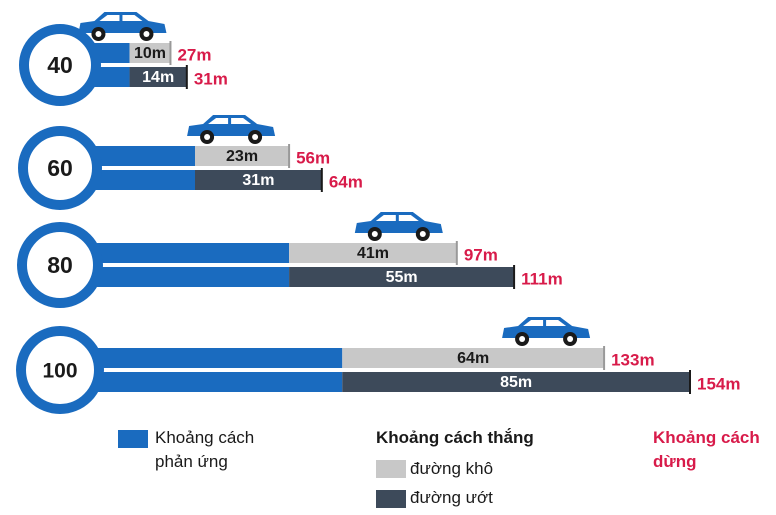 The height and width of the screenshot is (515, 776). I want to click on speed-label: 40, so click(60, 65).